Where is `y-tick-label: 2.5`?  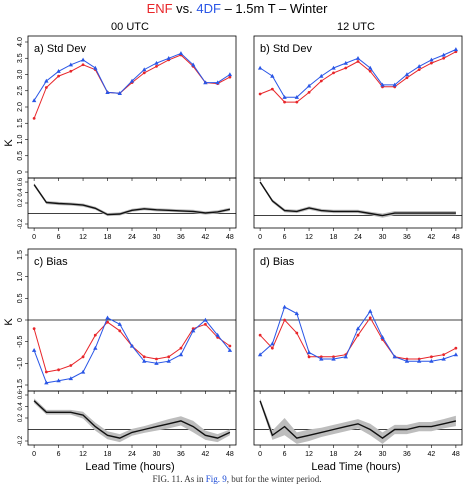 y-tick-label: 2.5 is located at coordinates (20, 91).